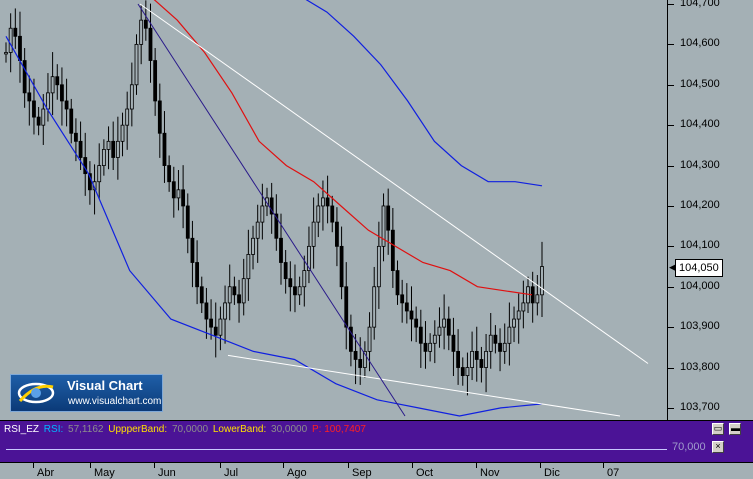 This screenshot has width=753, height=479. Describe the element at coordinates (718, 447) in the screenshot. I see `close-button: ×` at that location.